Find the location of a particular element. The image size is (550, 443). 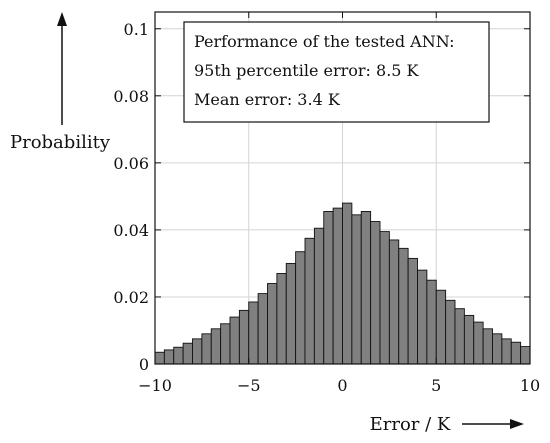

x-axis-arrow-head is located at coordinates (517, 424).